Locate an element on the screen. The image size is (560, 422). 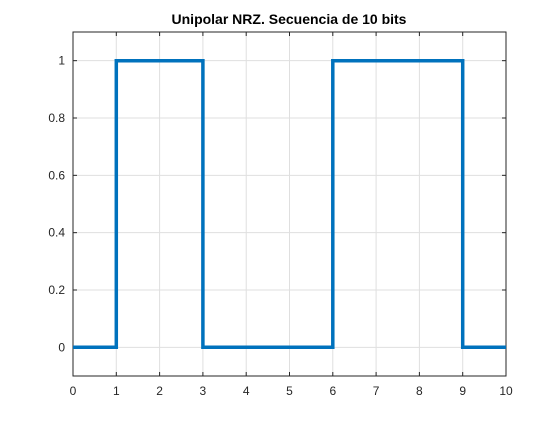
y-tick-label: 0.4 is located at coordinates (56, 233).